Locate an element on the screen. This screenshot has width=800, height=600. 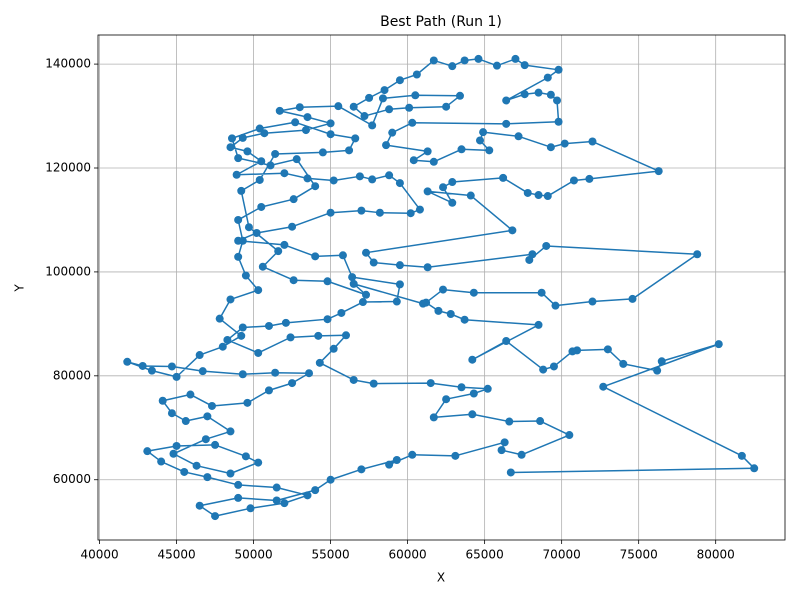
x-tick-label: 45000 is located at coordinates (176, 555).